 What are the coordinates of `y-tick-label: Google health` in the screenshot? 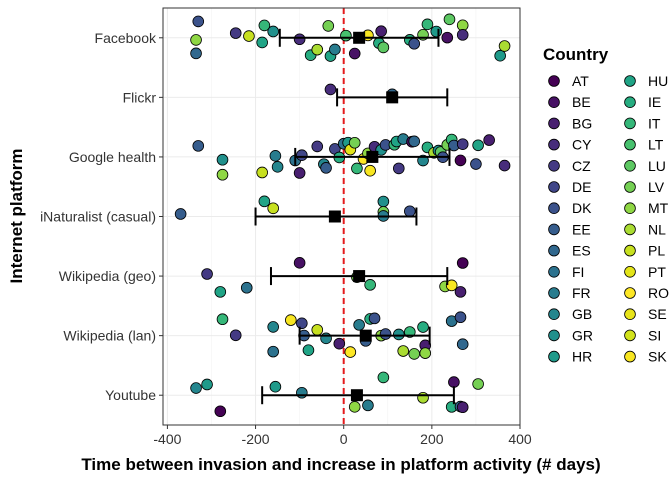 It's located at (112, 157).